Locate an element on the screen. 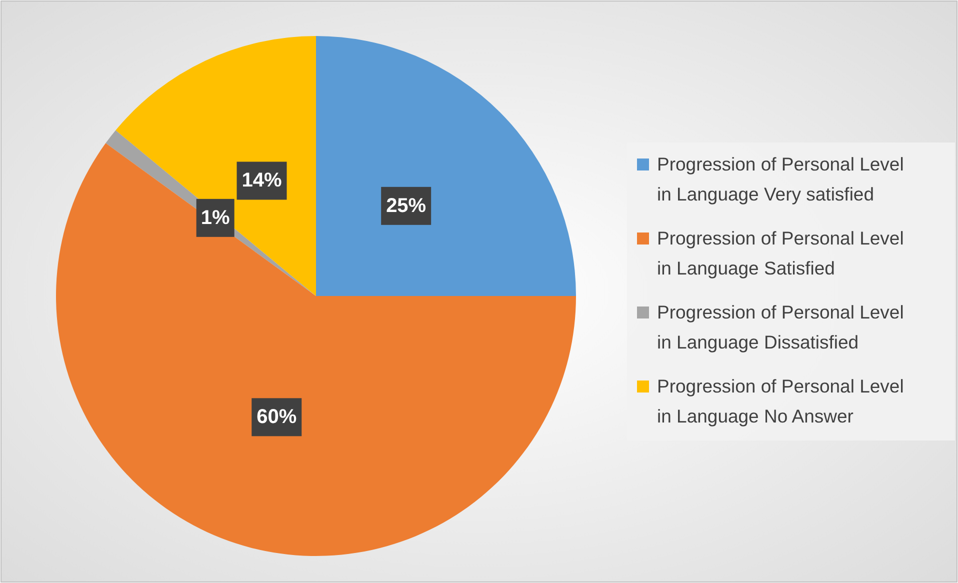 The height and width of the screenshot is (583, 958). legend-label: Progression of Personal Level in Language No Answer is located at coordinates (780, 401).